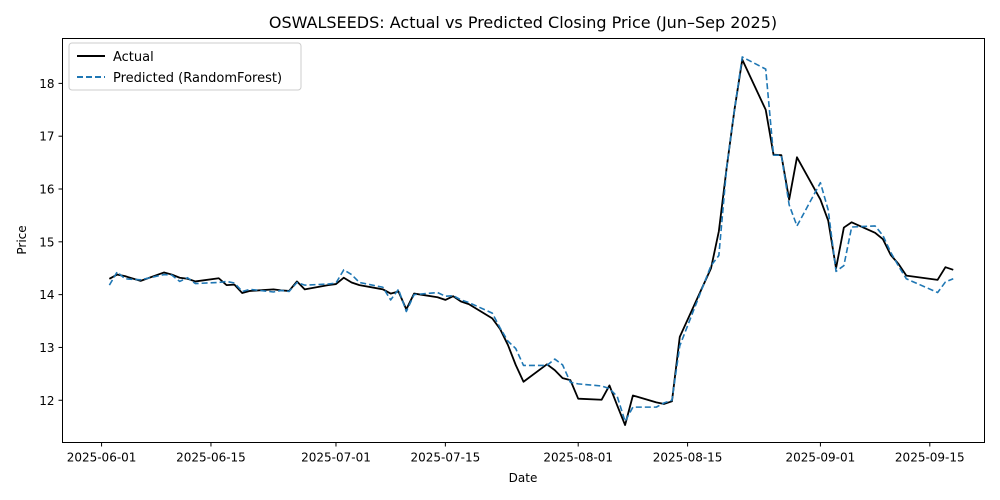 Image resolution: width=1000 pixels, height=500 pixels. I want to click on x-tick-label: 2025-08-15, so click(688, 458).